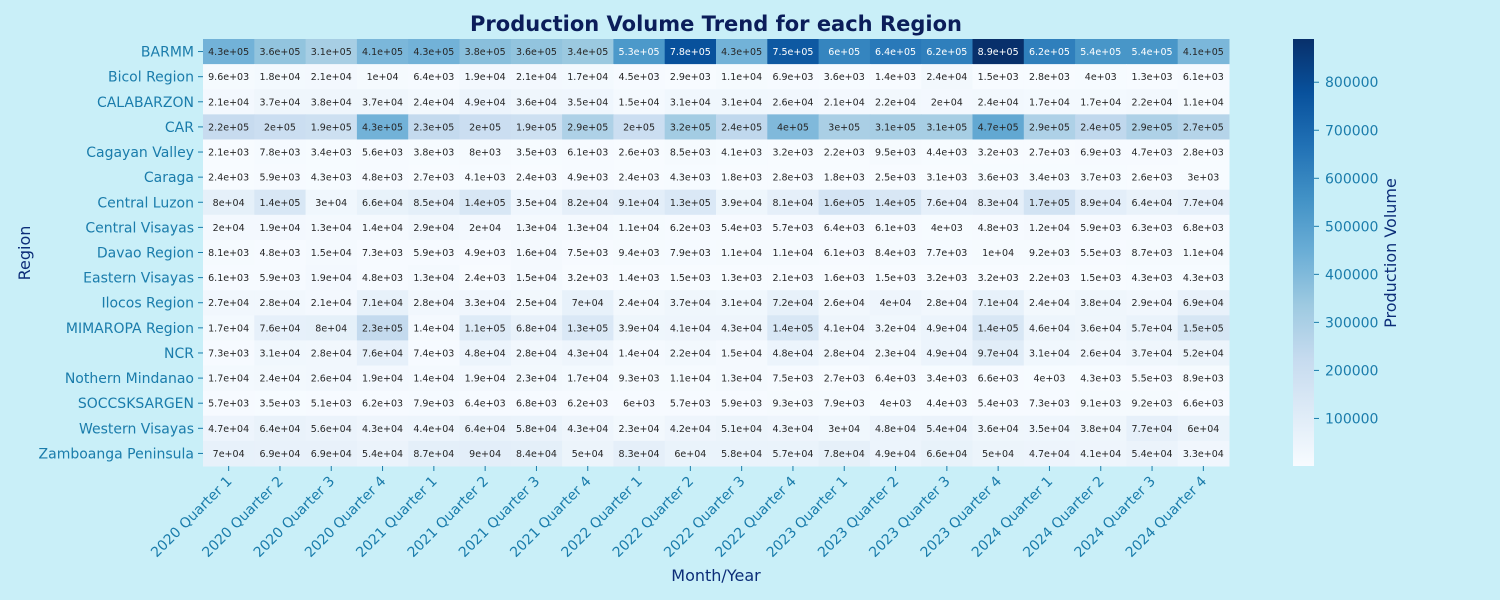 This screenshot has height=600, width=1500. Describe the element at coordinates (998, 153) in the screenshot. I see `cell-value-label: 3.2e+03` at that location.